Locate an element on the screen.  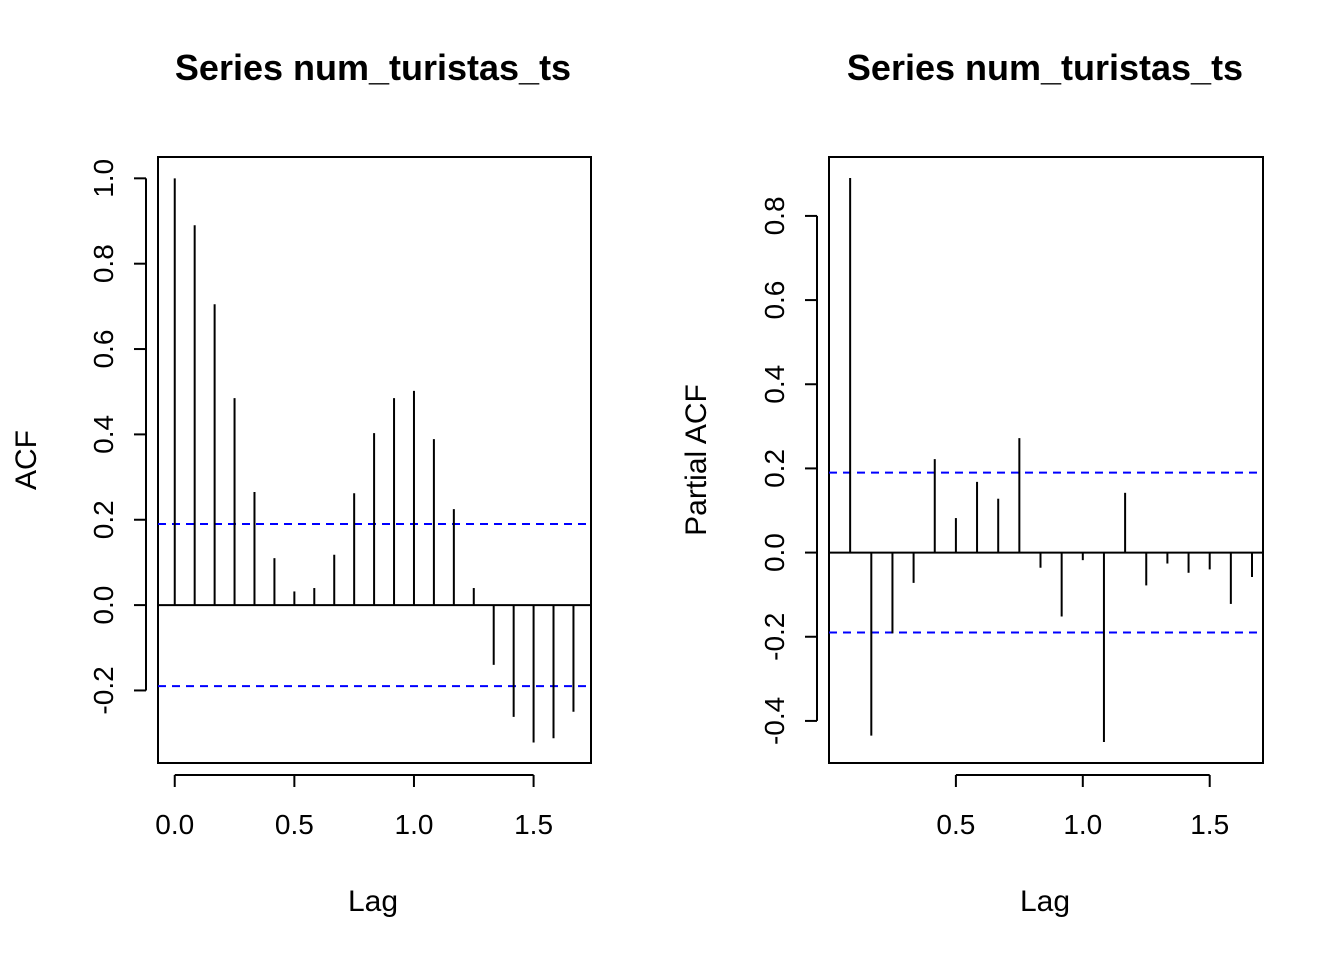
y-axis-label: ACF is located at coordinates (26, 460).